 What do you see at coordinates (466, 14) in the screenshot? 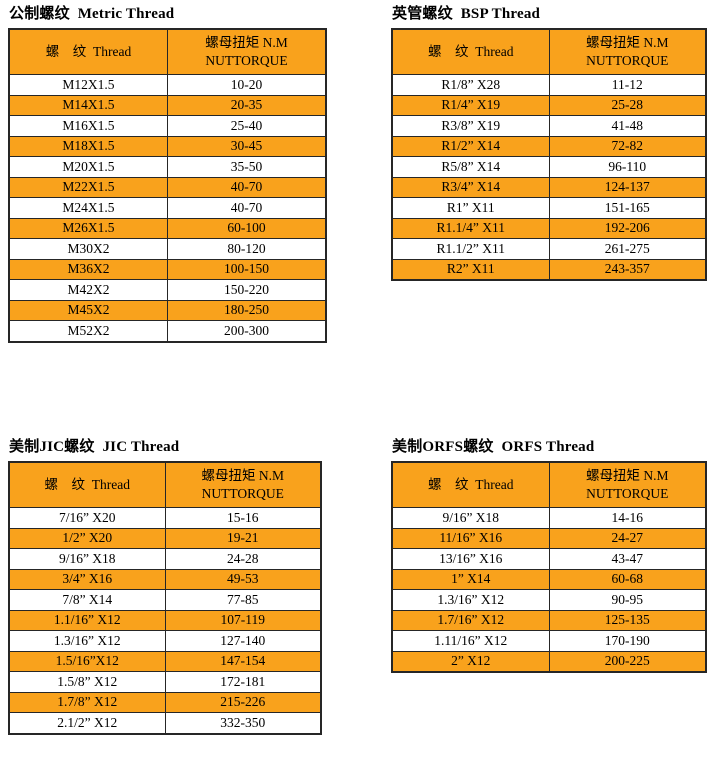
I see `bsp-thread-title: 英管螺纹 BSP Thread` at bounding box center [466, 14].